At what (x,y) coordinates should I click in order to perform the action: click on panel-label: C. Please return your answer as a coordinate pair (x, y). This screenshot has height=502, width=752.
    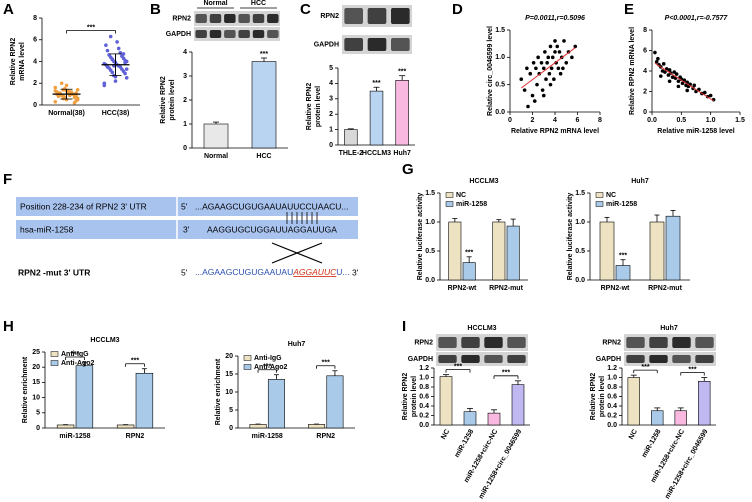
    Looking at the image, I should click on (305, 9).